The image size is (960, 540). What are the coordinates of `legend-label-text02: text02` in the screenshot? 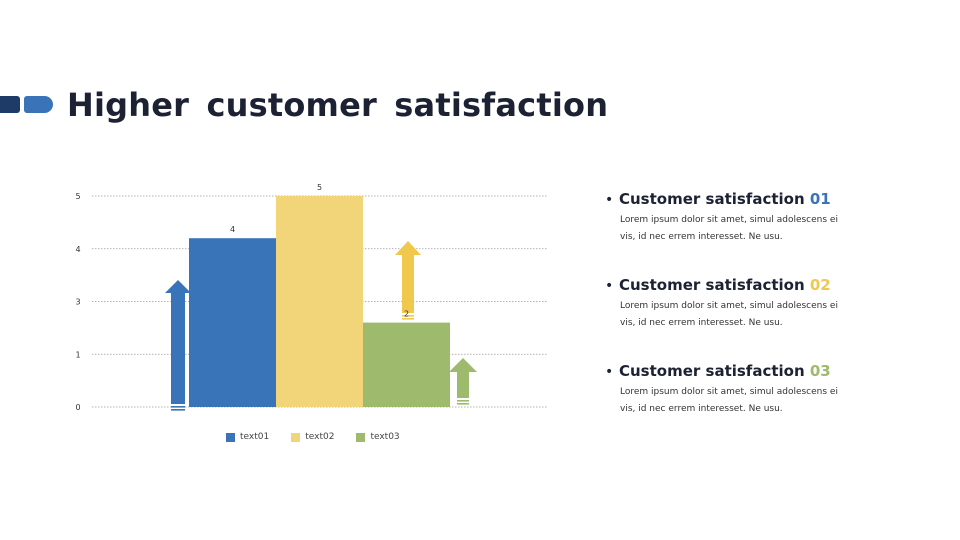 It's located at (320, 437).